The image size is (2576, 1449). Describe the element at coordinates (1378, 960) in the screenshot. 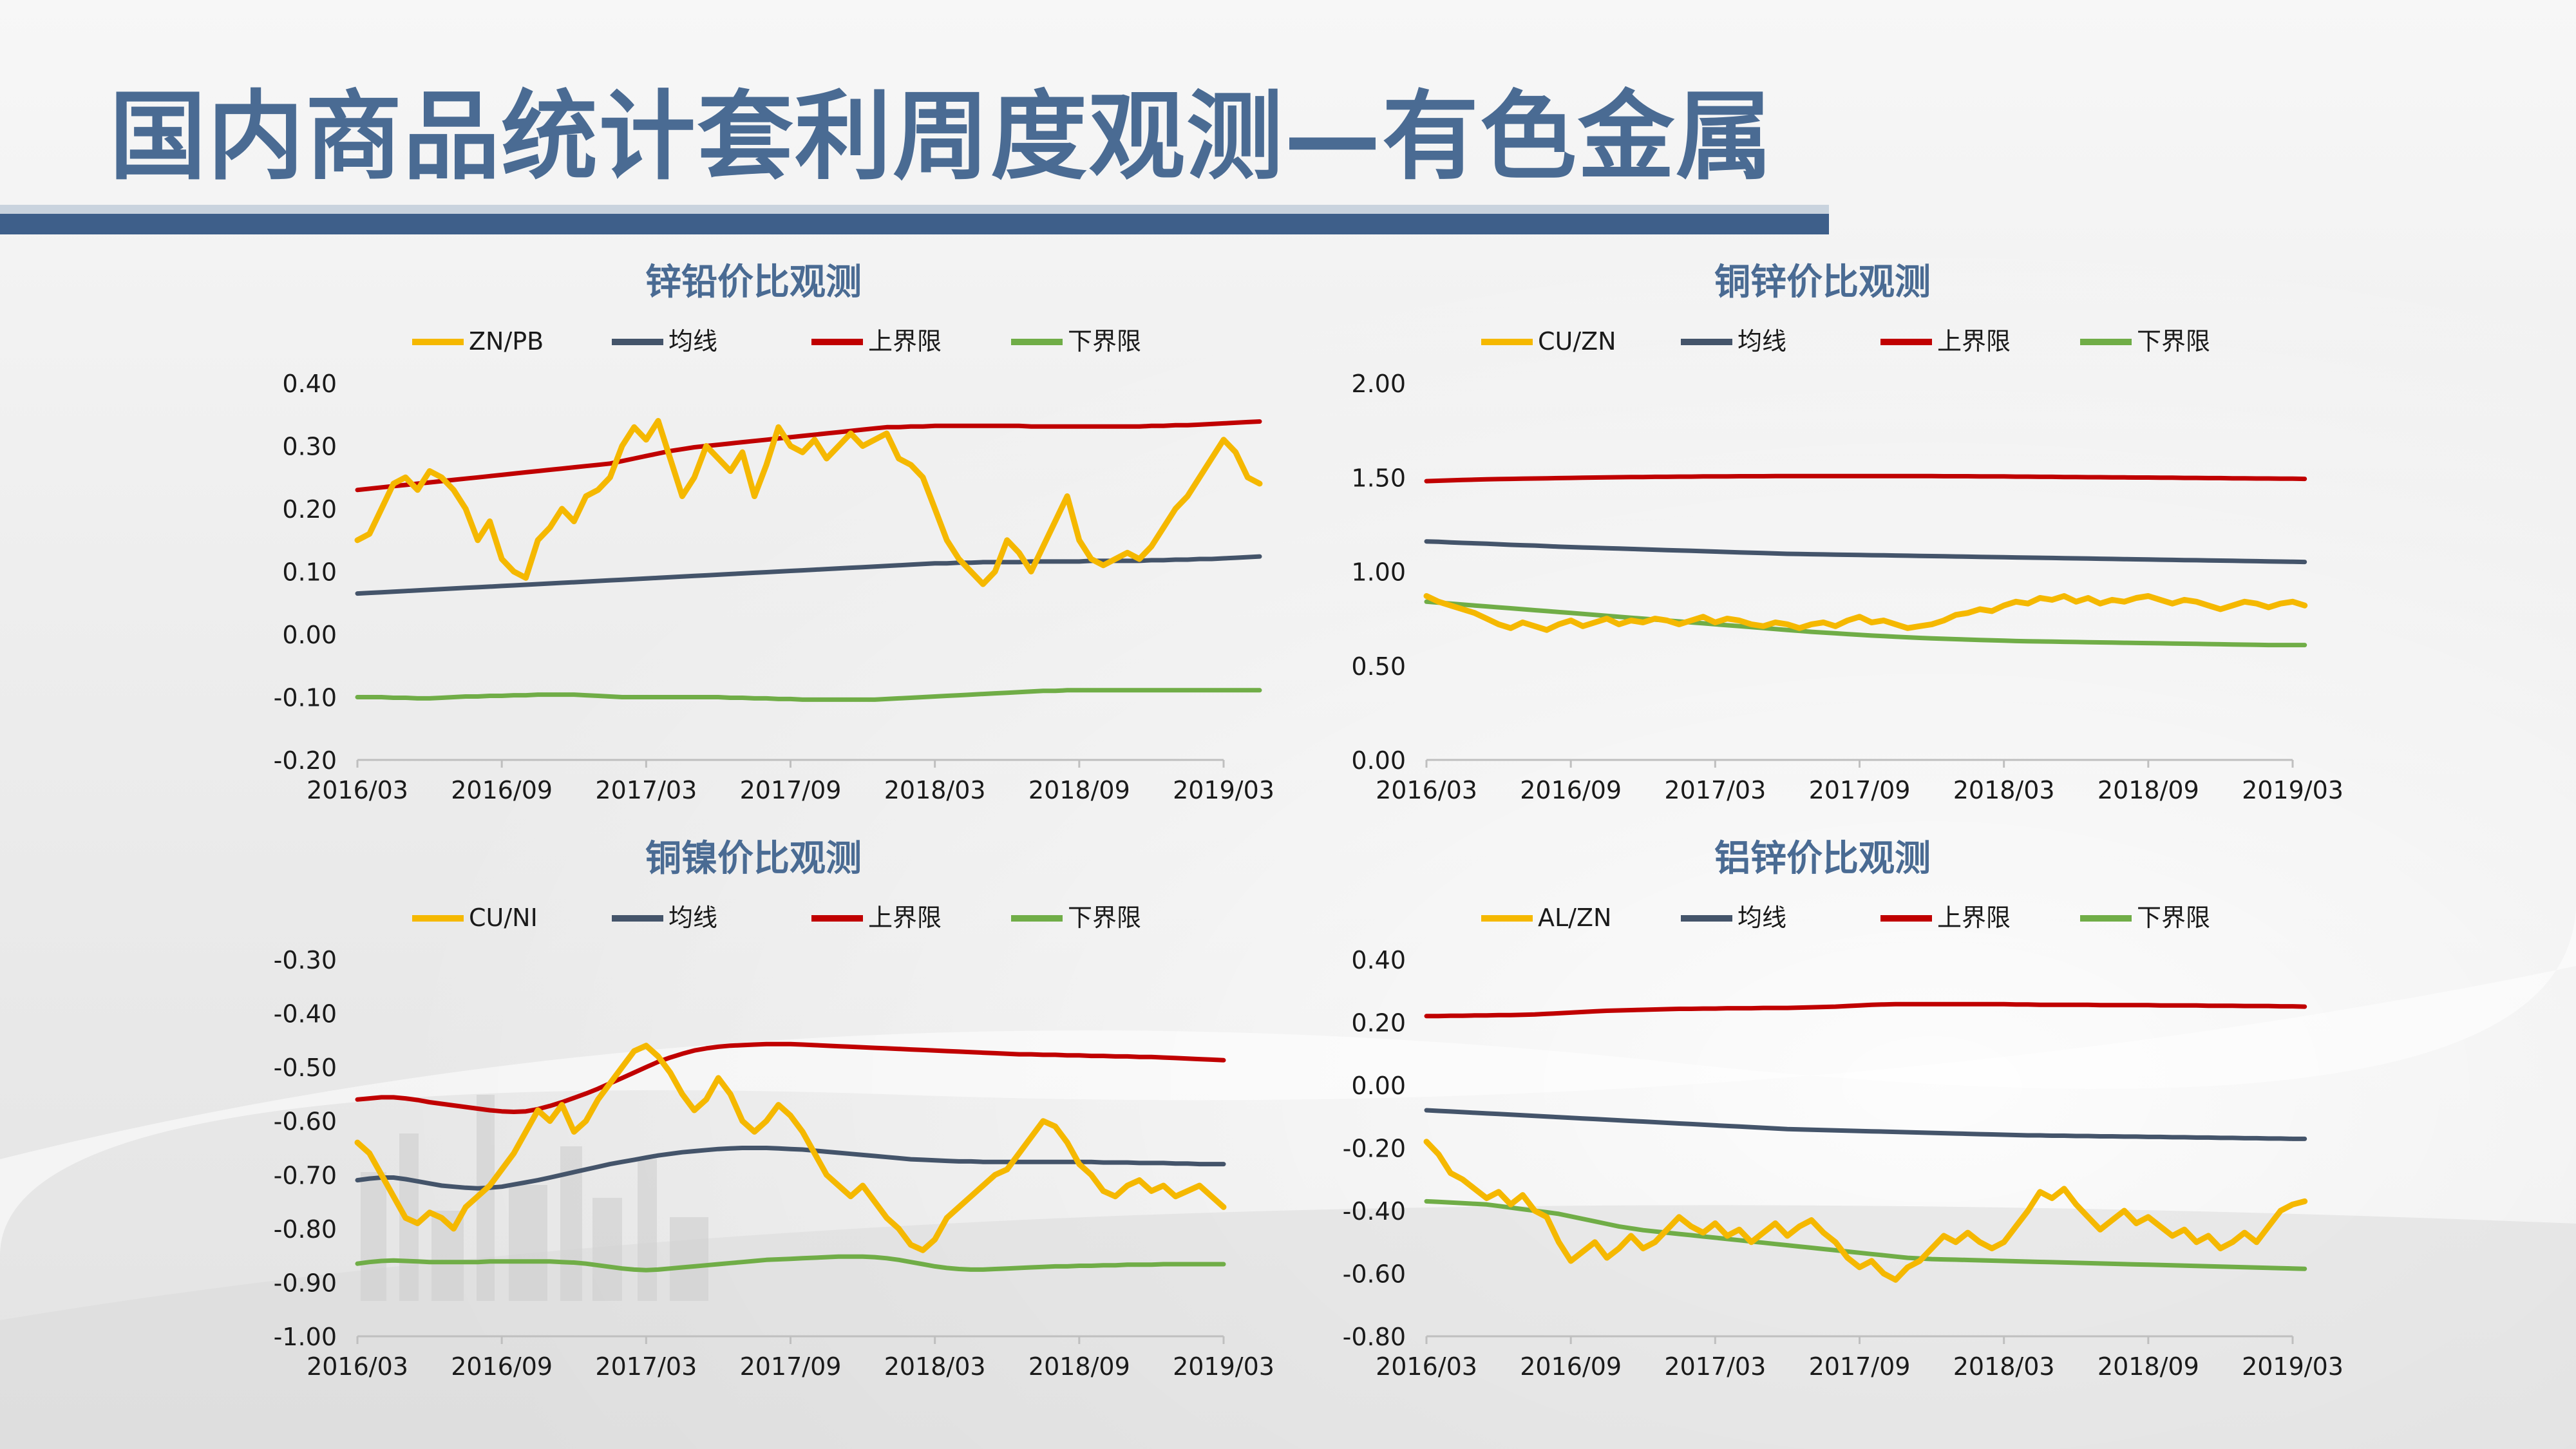

I see `y-tick-label: 0.40` at that location.